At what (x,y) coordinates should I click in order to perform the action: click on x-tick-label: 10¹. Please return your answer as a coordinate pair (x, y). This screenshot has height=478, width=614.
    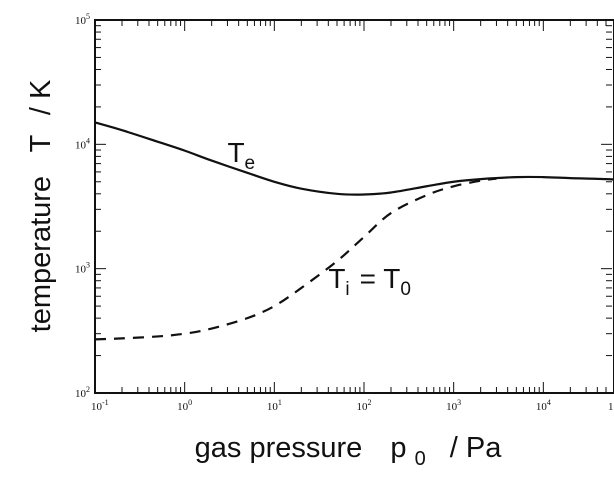
    Looking at the image, I should click on (274, 405).